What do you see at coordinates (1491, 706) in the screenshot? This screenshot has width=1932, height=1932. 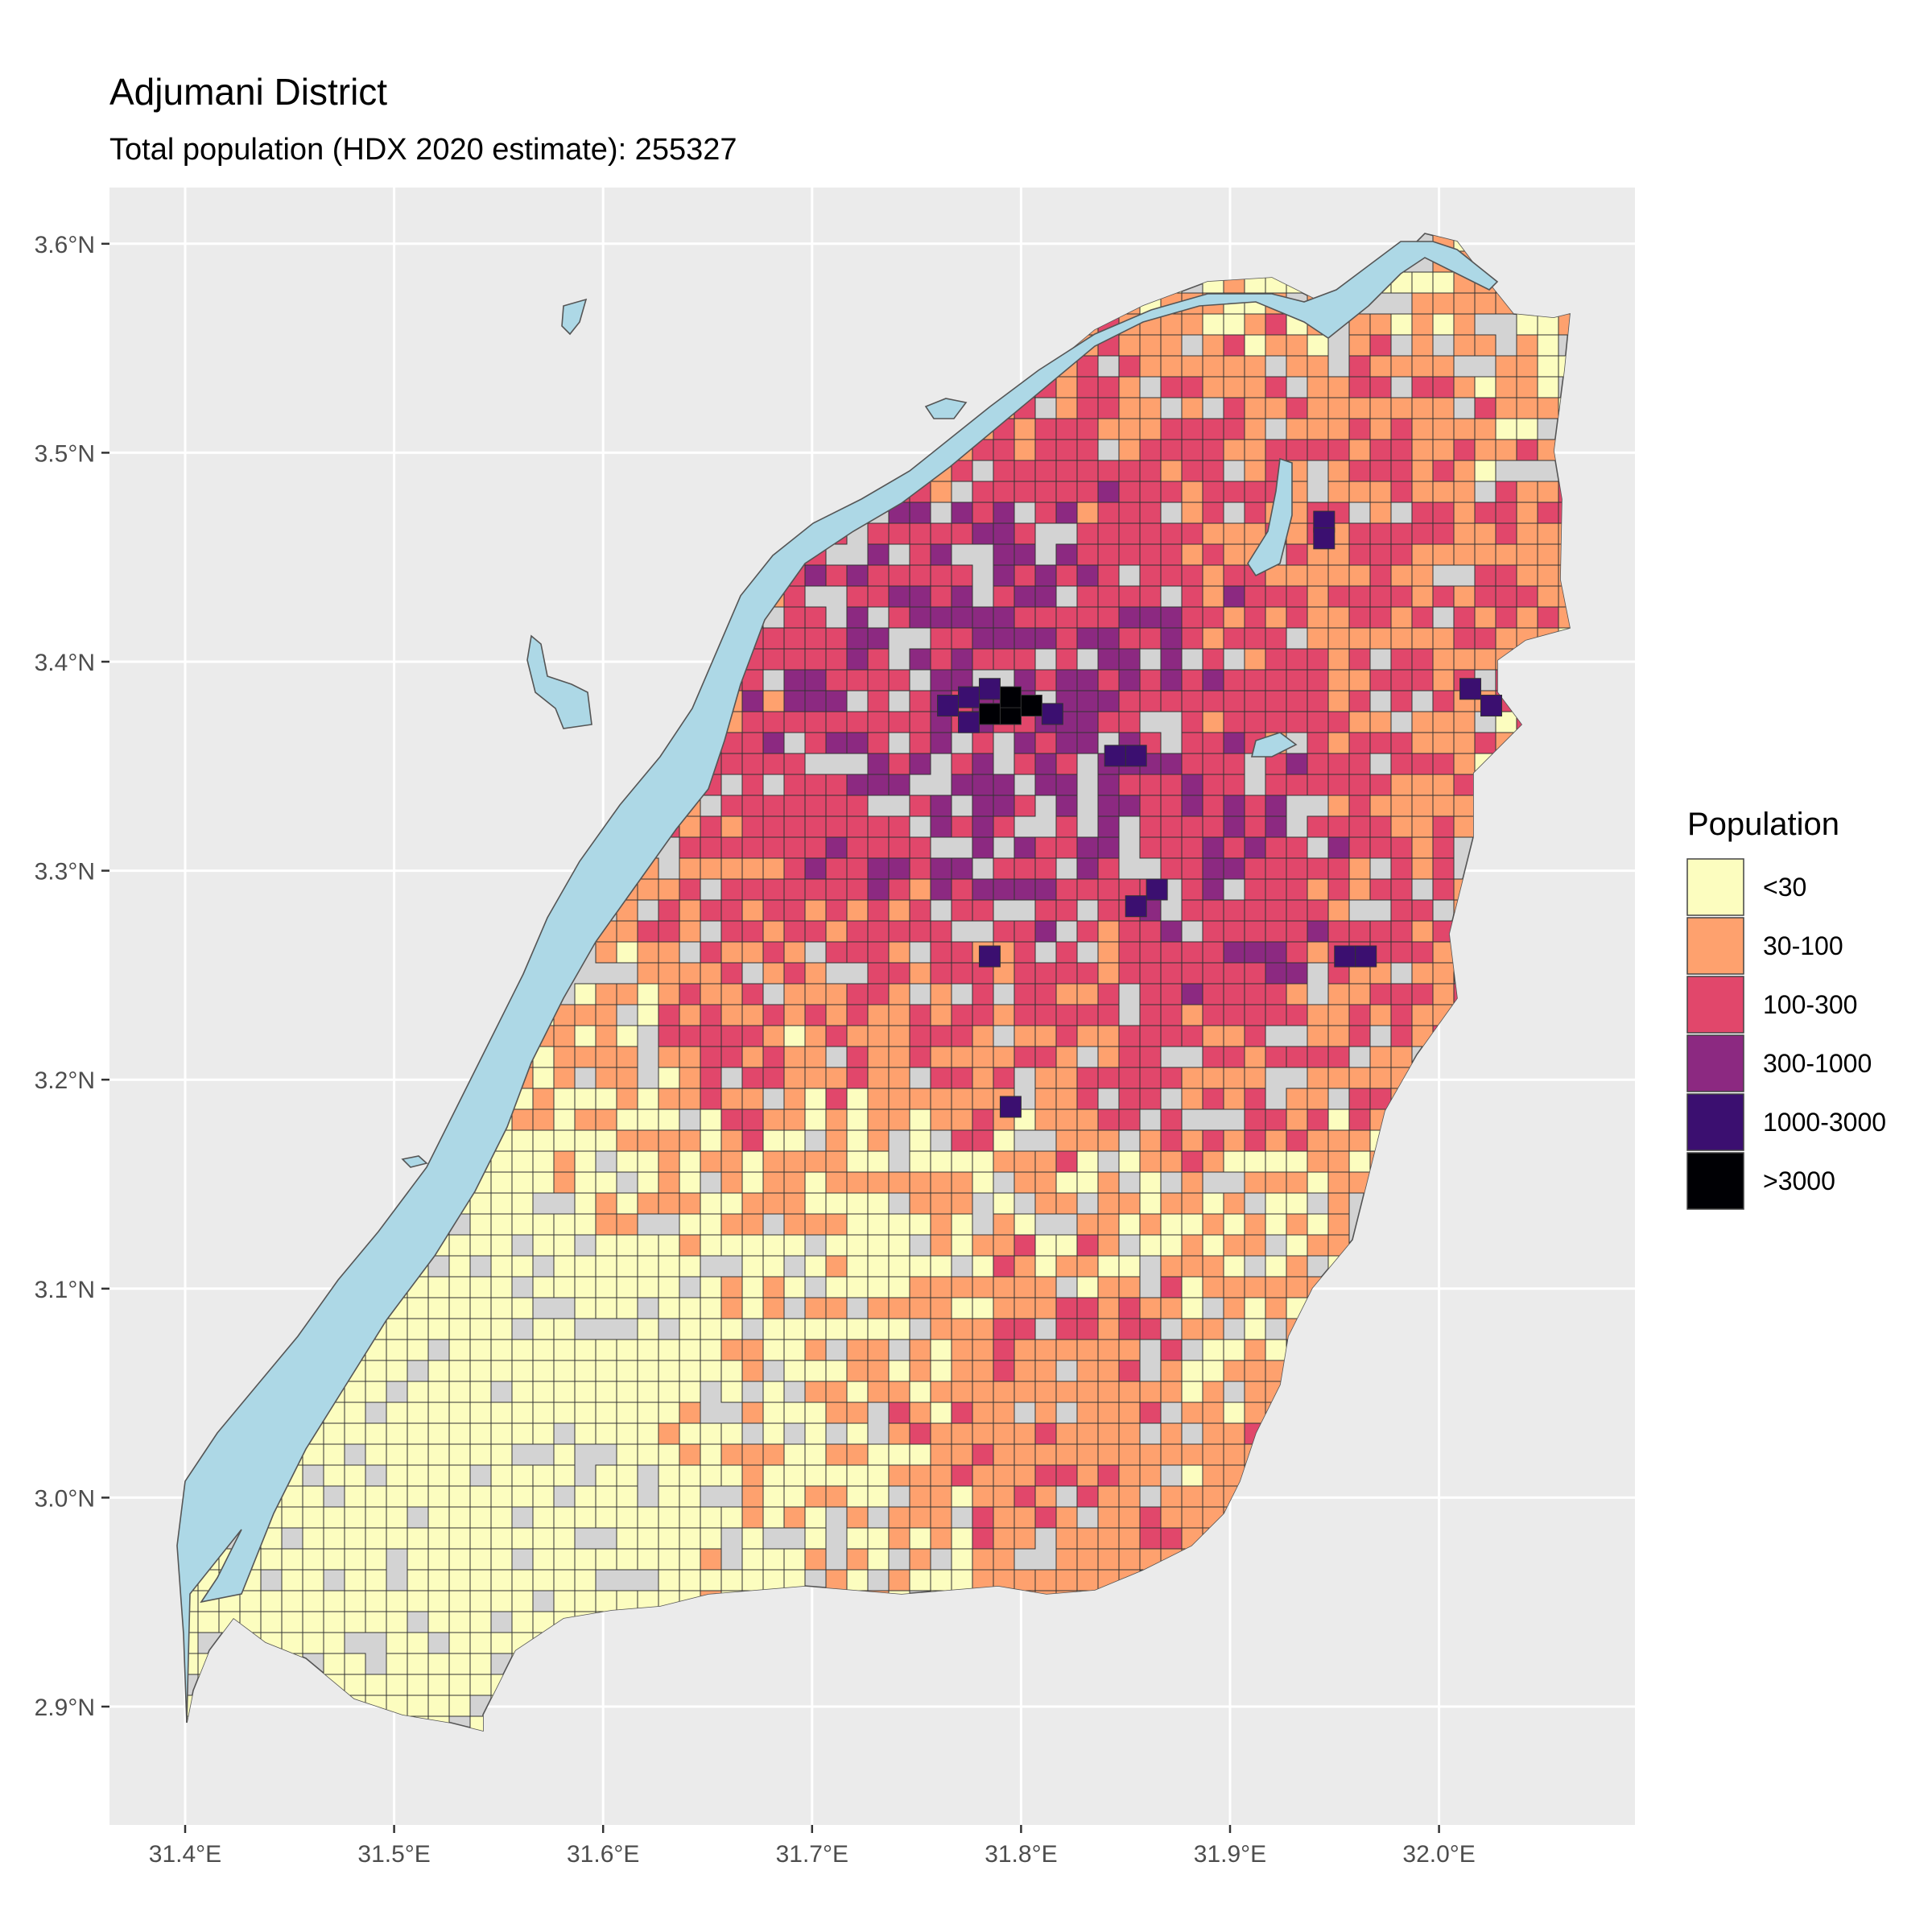 I see `high-density-cell` at bounding box center [1491, 706].